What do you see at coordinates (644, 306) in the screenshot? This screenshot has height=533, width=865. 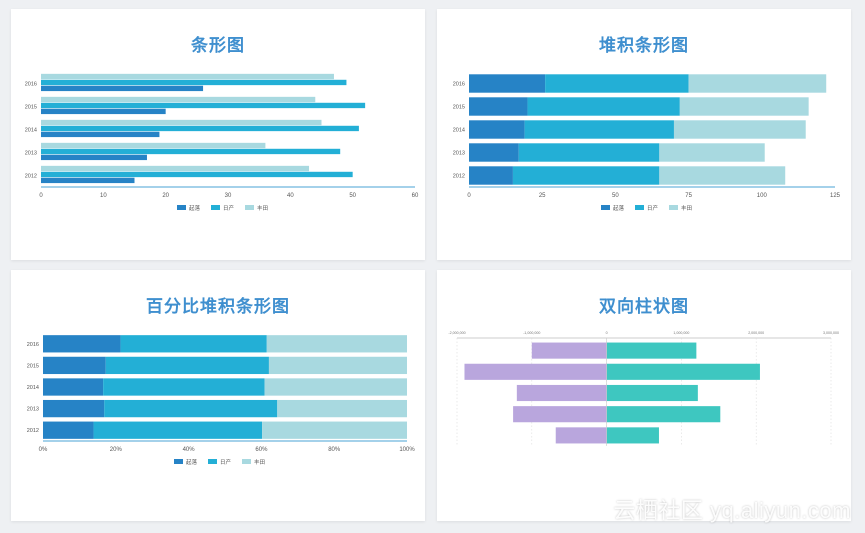 I see `chart-title: 双向柱状图` at bounding box center [644, 306].